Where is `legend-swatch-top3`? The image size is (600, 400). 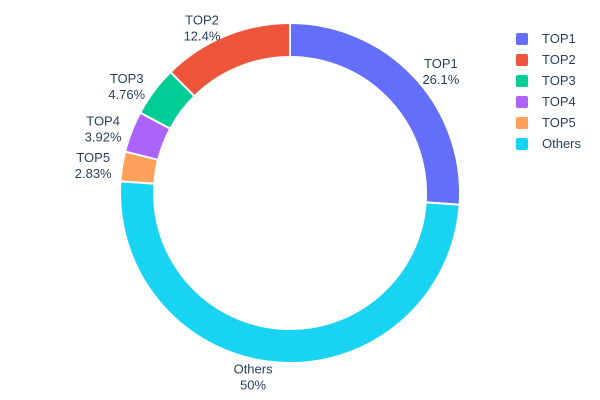 legend-swatch-top3 is located at coordinates (522, 80).